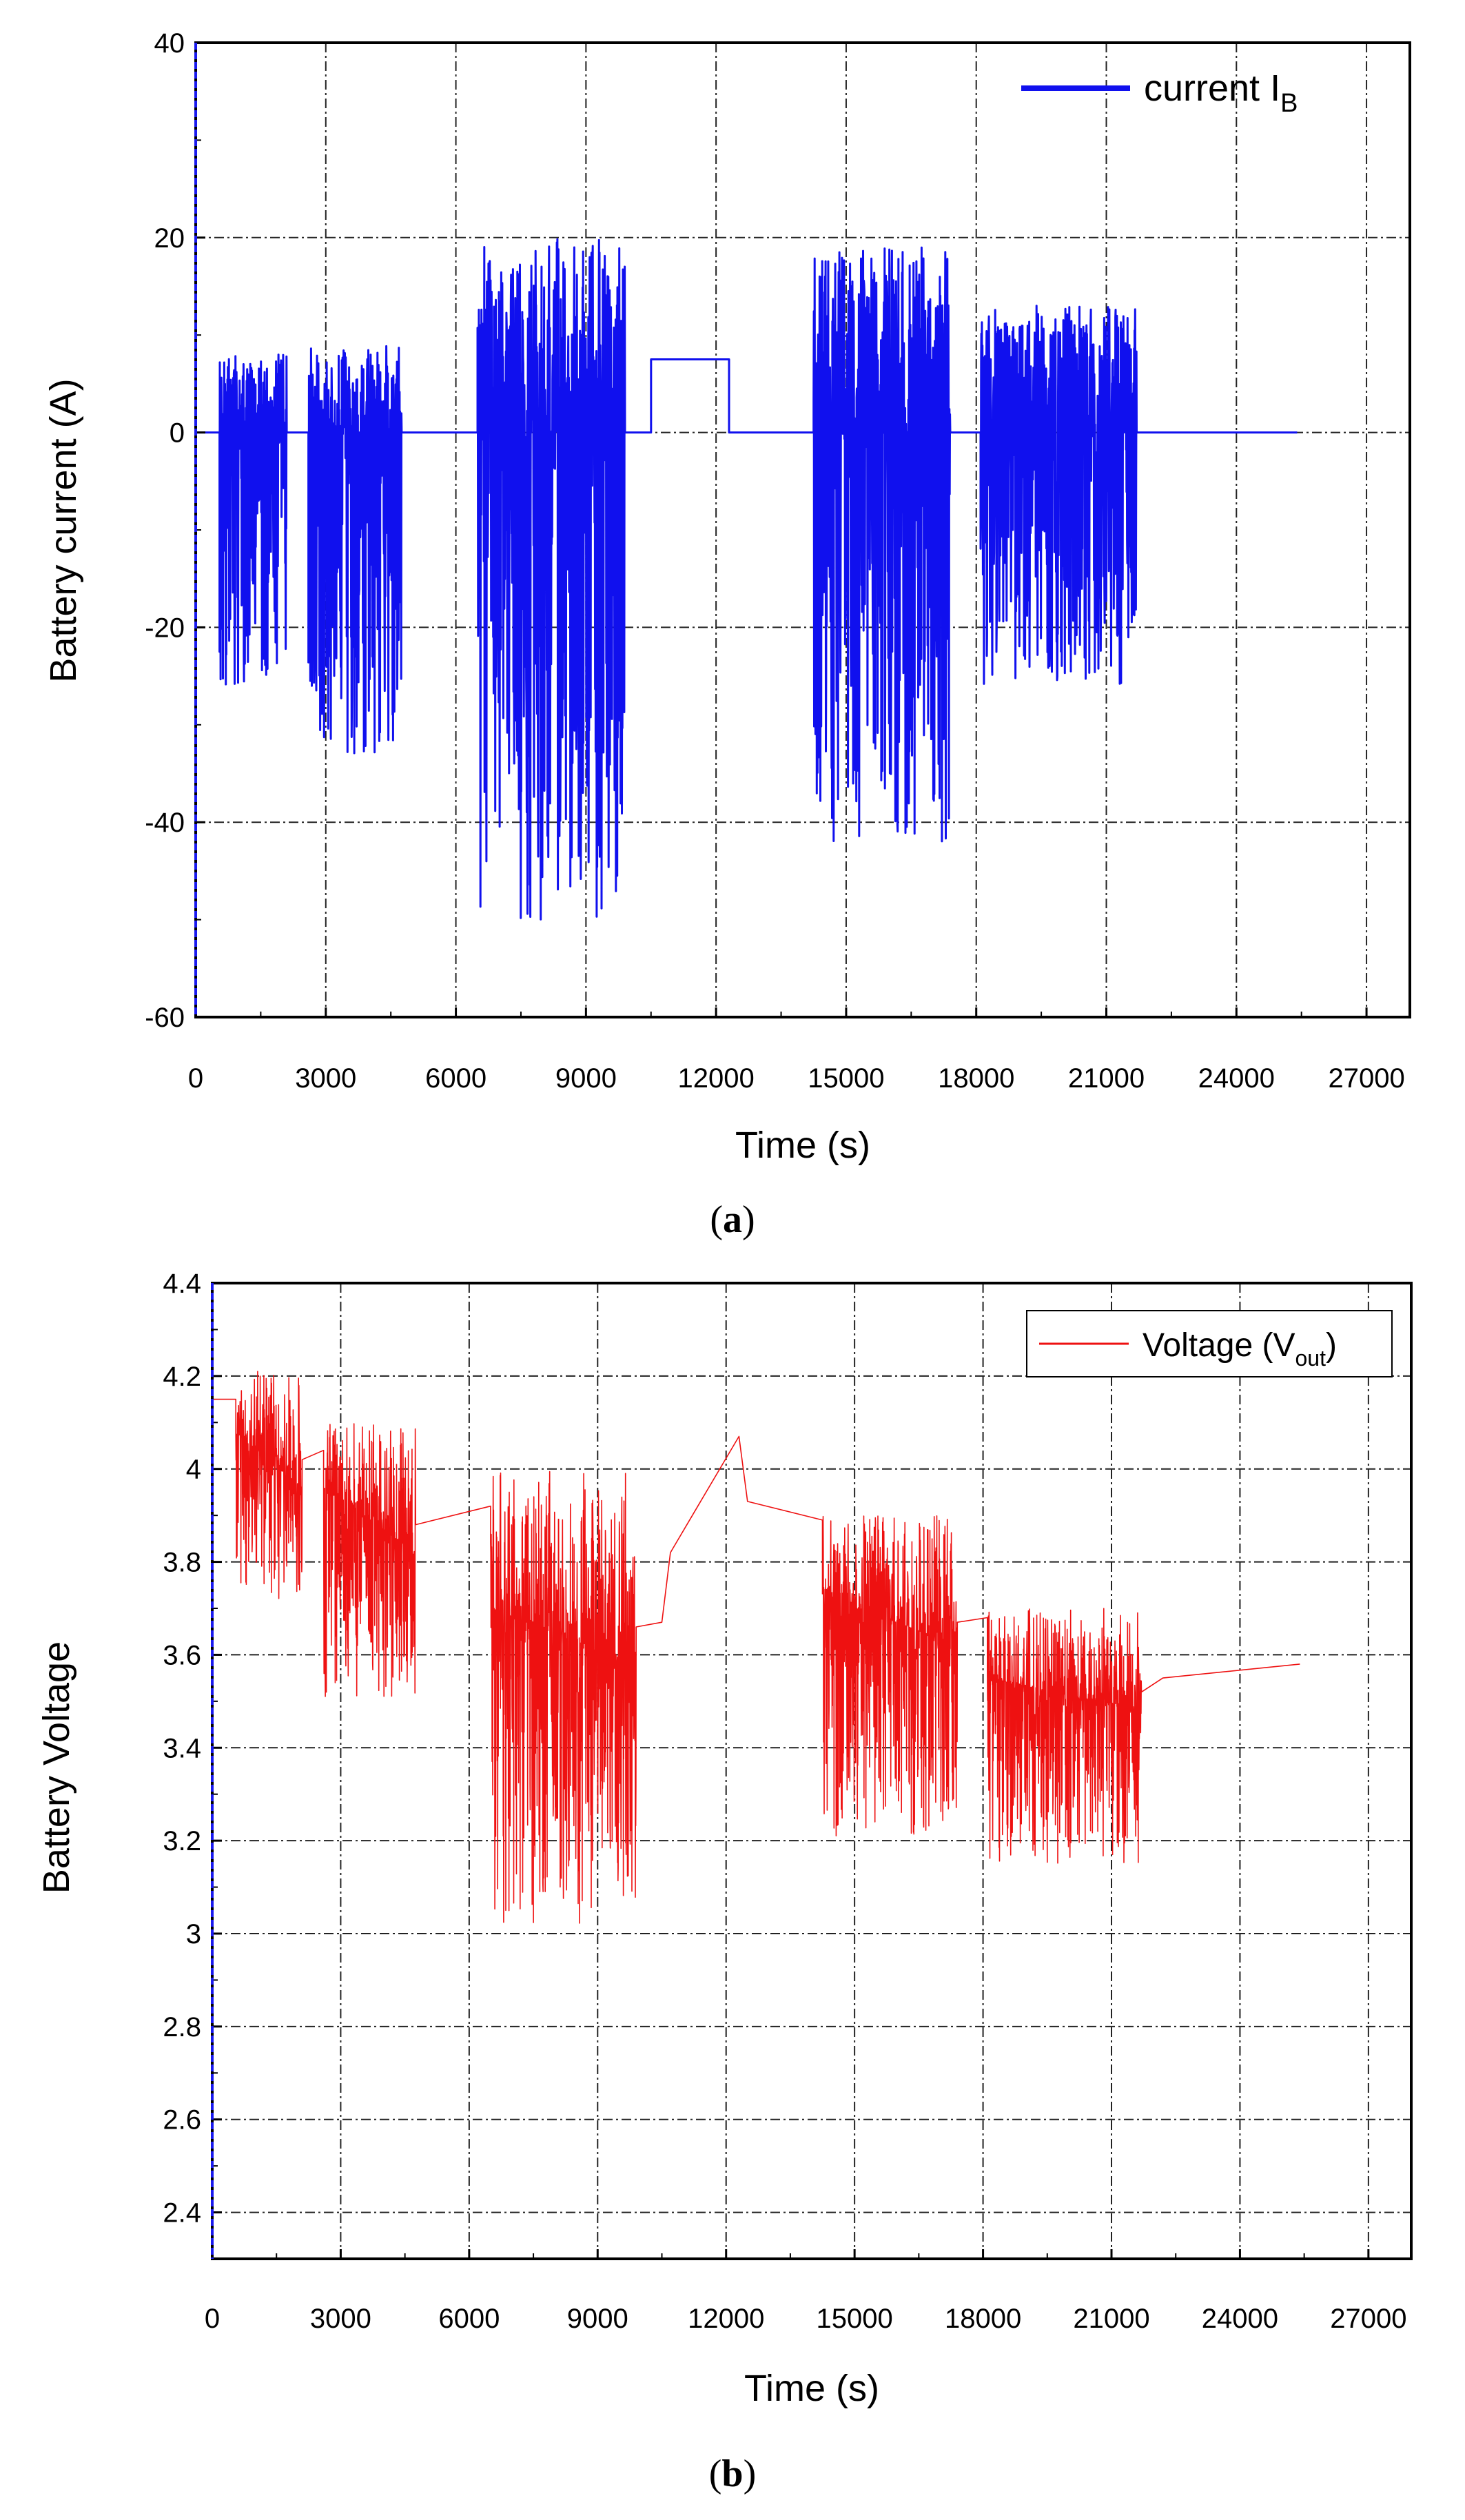  I want to click on y-tick-label: 40, so click(169, 43).